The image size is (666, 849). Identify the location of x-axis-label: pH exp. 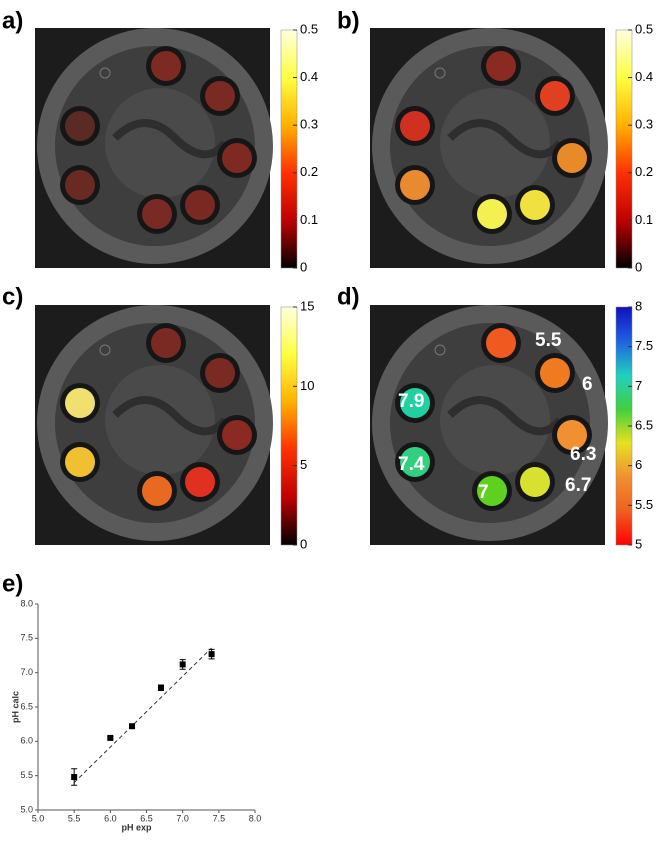
(136, 827).